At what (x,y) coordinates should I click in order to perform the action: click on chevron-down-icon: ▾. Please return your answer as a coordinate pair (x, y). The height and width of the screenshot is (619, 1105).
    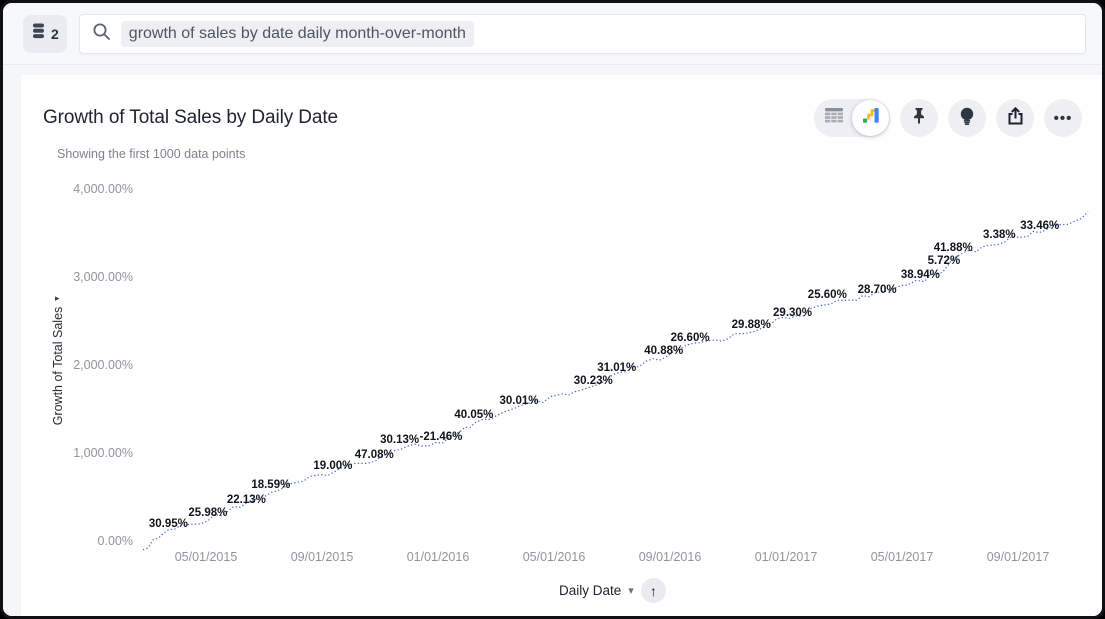
    Looking at the image, I should click on (631, 591).